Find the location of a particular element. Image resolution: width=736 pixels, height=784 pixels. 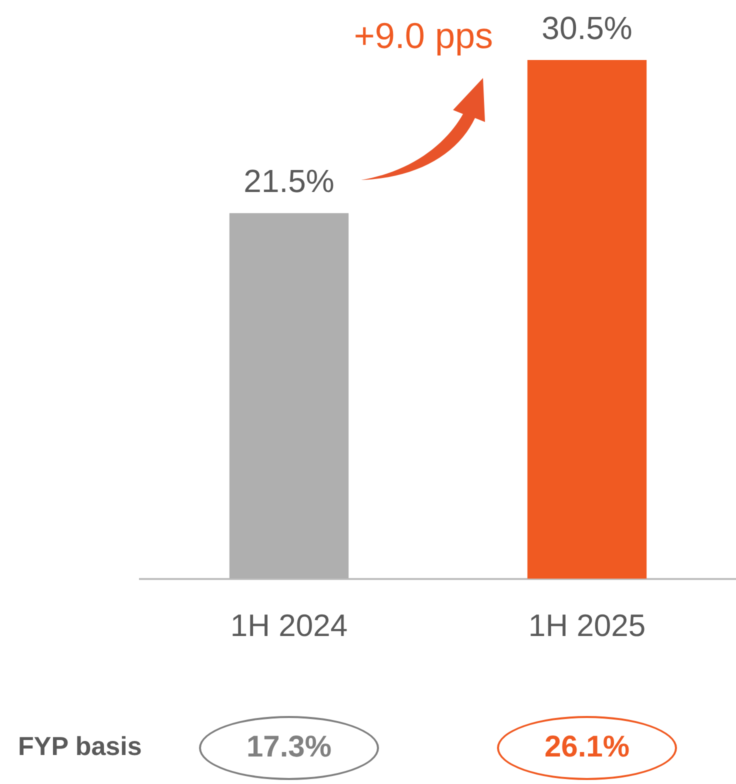

text: FYP basis is located at coordinates (80, 746).